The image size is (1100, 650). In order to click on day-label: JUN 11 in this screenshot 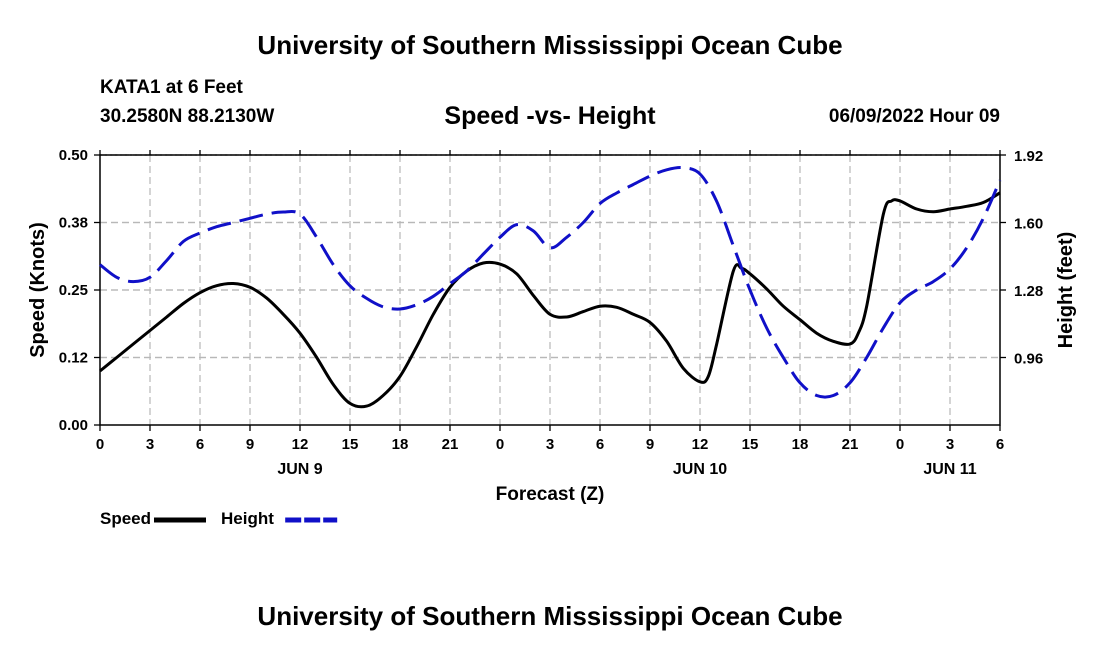, I will do `click(949, 469)`.